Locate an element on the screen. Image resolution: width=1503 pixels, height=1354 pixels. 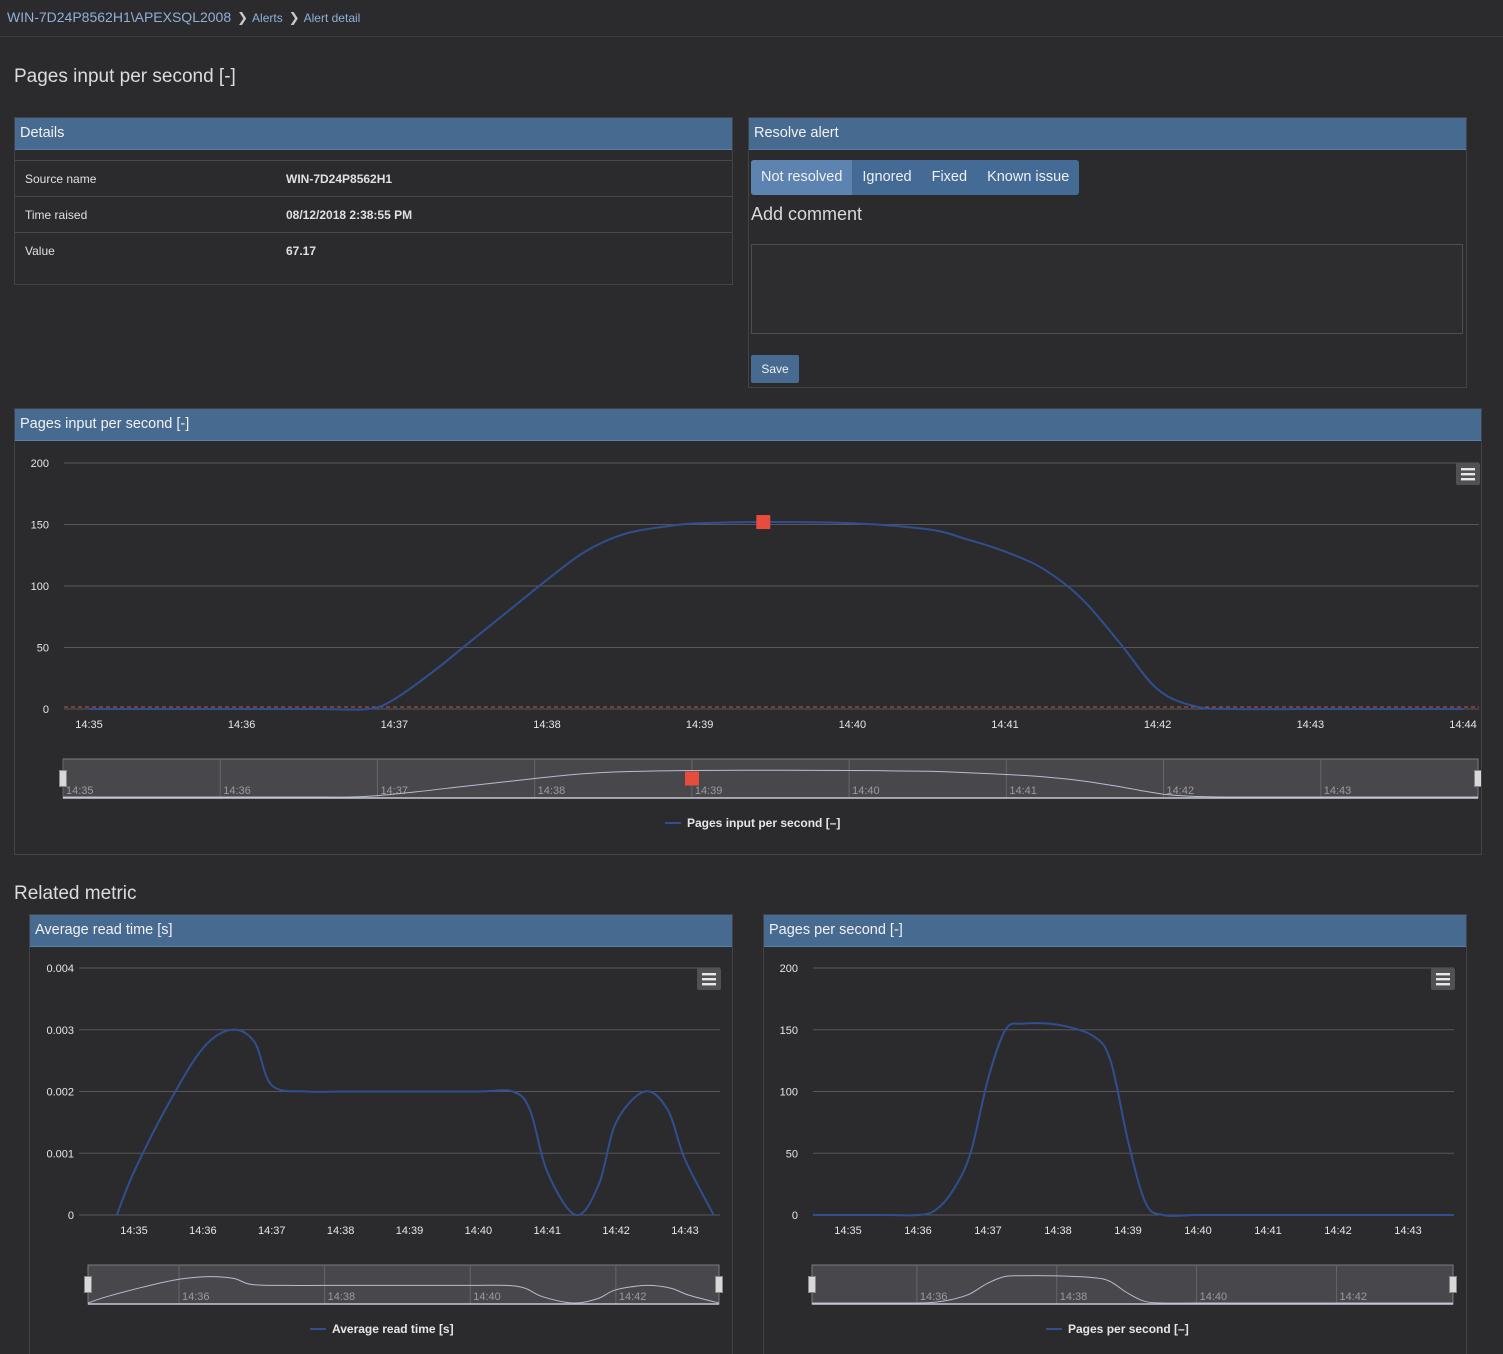
x-tick-label: 14:41 is located at coordinates (1005, 725).